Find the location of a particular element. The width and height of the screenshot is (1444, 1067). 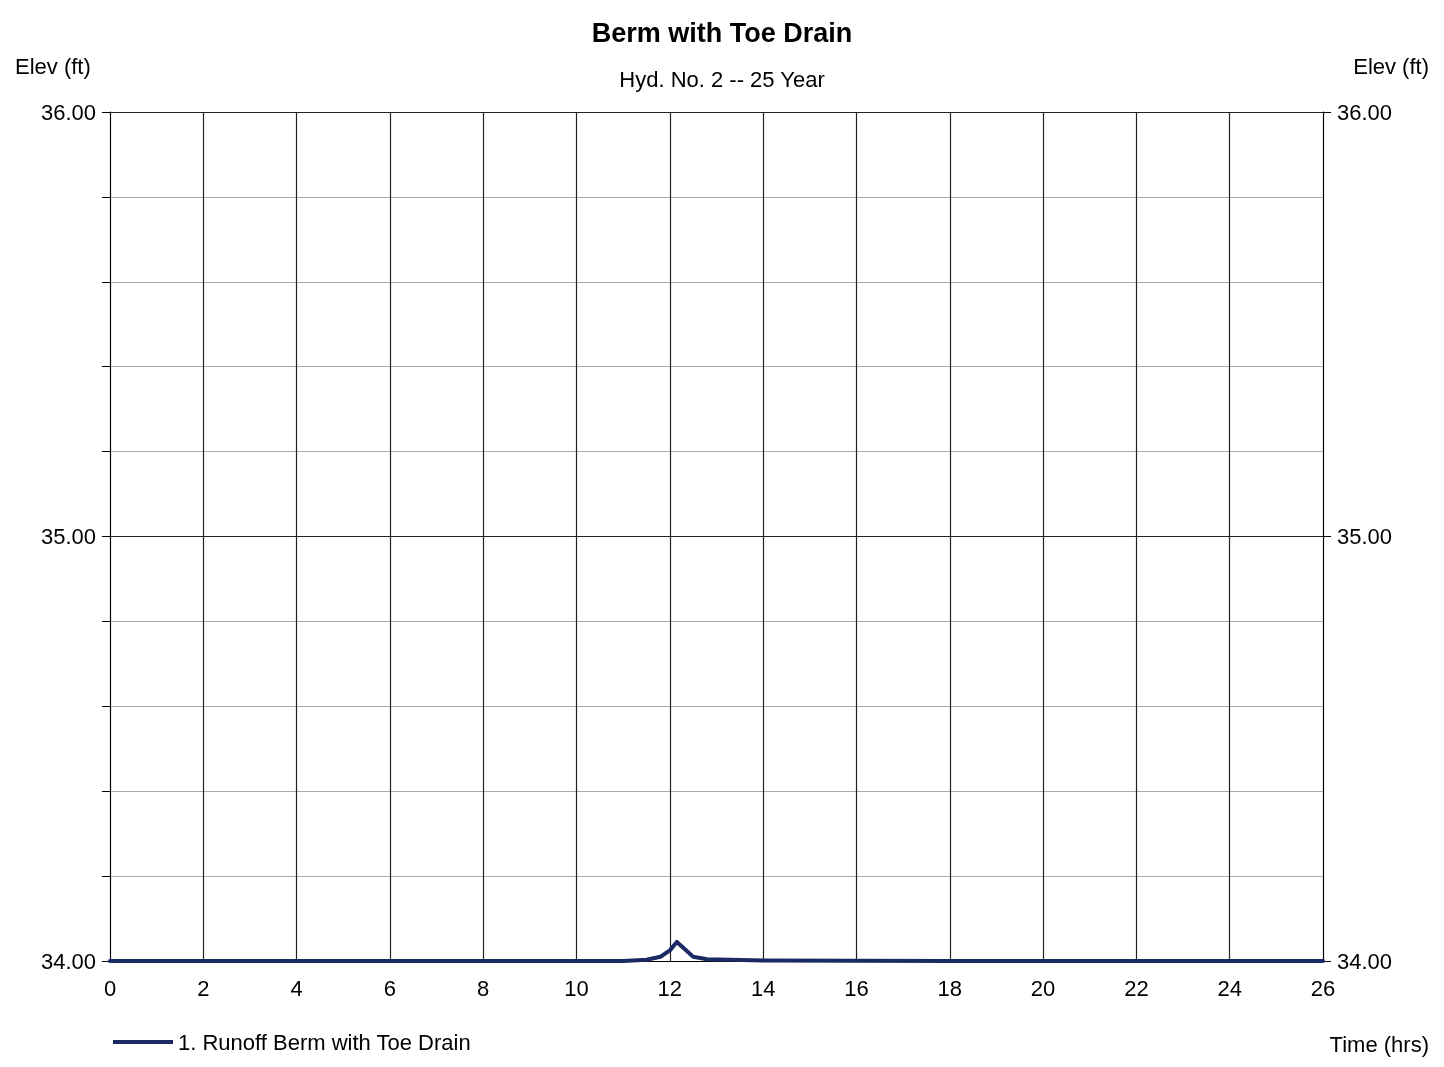

x-tick-label: 22 is located at coordinates (1136, 988).